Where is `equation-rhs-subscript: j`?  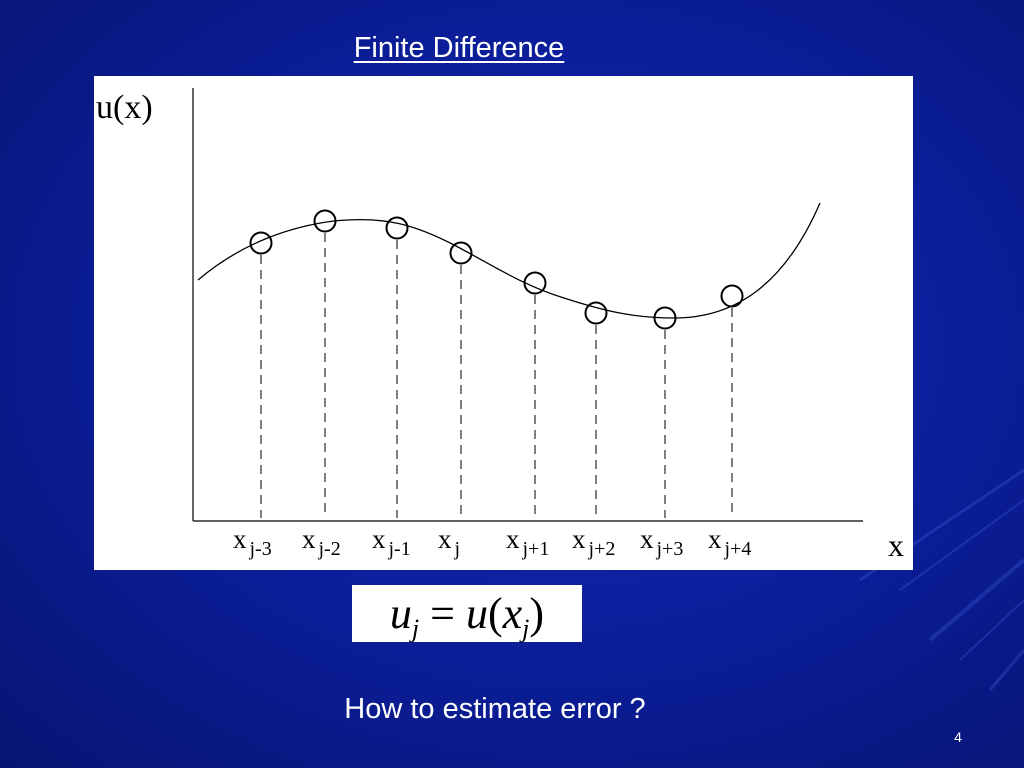
equation-rhs-subscript: j is located at coordinates (526, 628).